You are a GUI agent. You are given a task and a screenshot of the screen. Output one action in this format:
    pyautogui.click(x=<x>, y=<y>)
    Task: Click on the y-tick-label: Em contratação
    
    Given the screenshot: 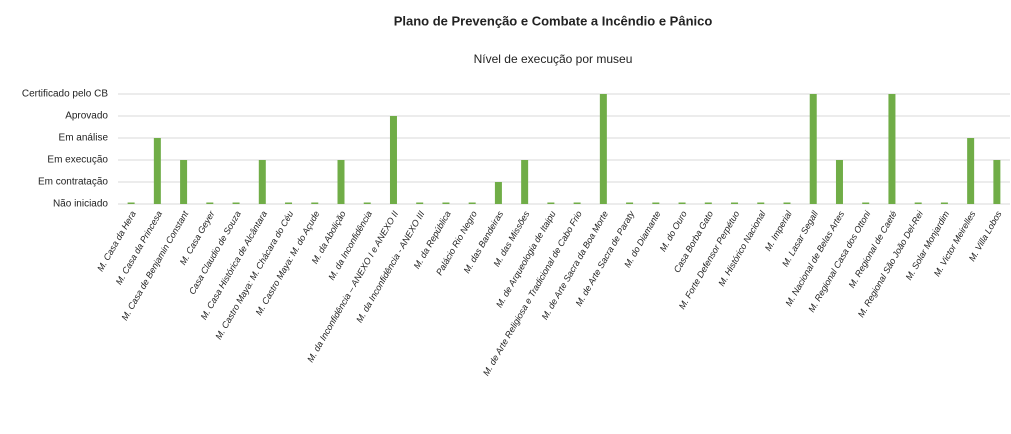 What is the action you would take?
    pyautogui.click(x=73, y=182)
    